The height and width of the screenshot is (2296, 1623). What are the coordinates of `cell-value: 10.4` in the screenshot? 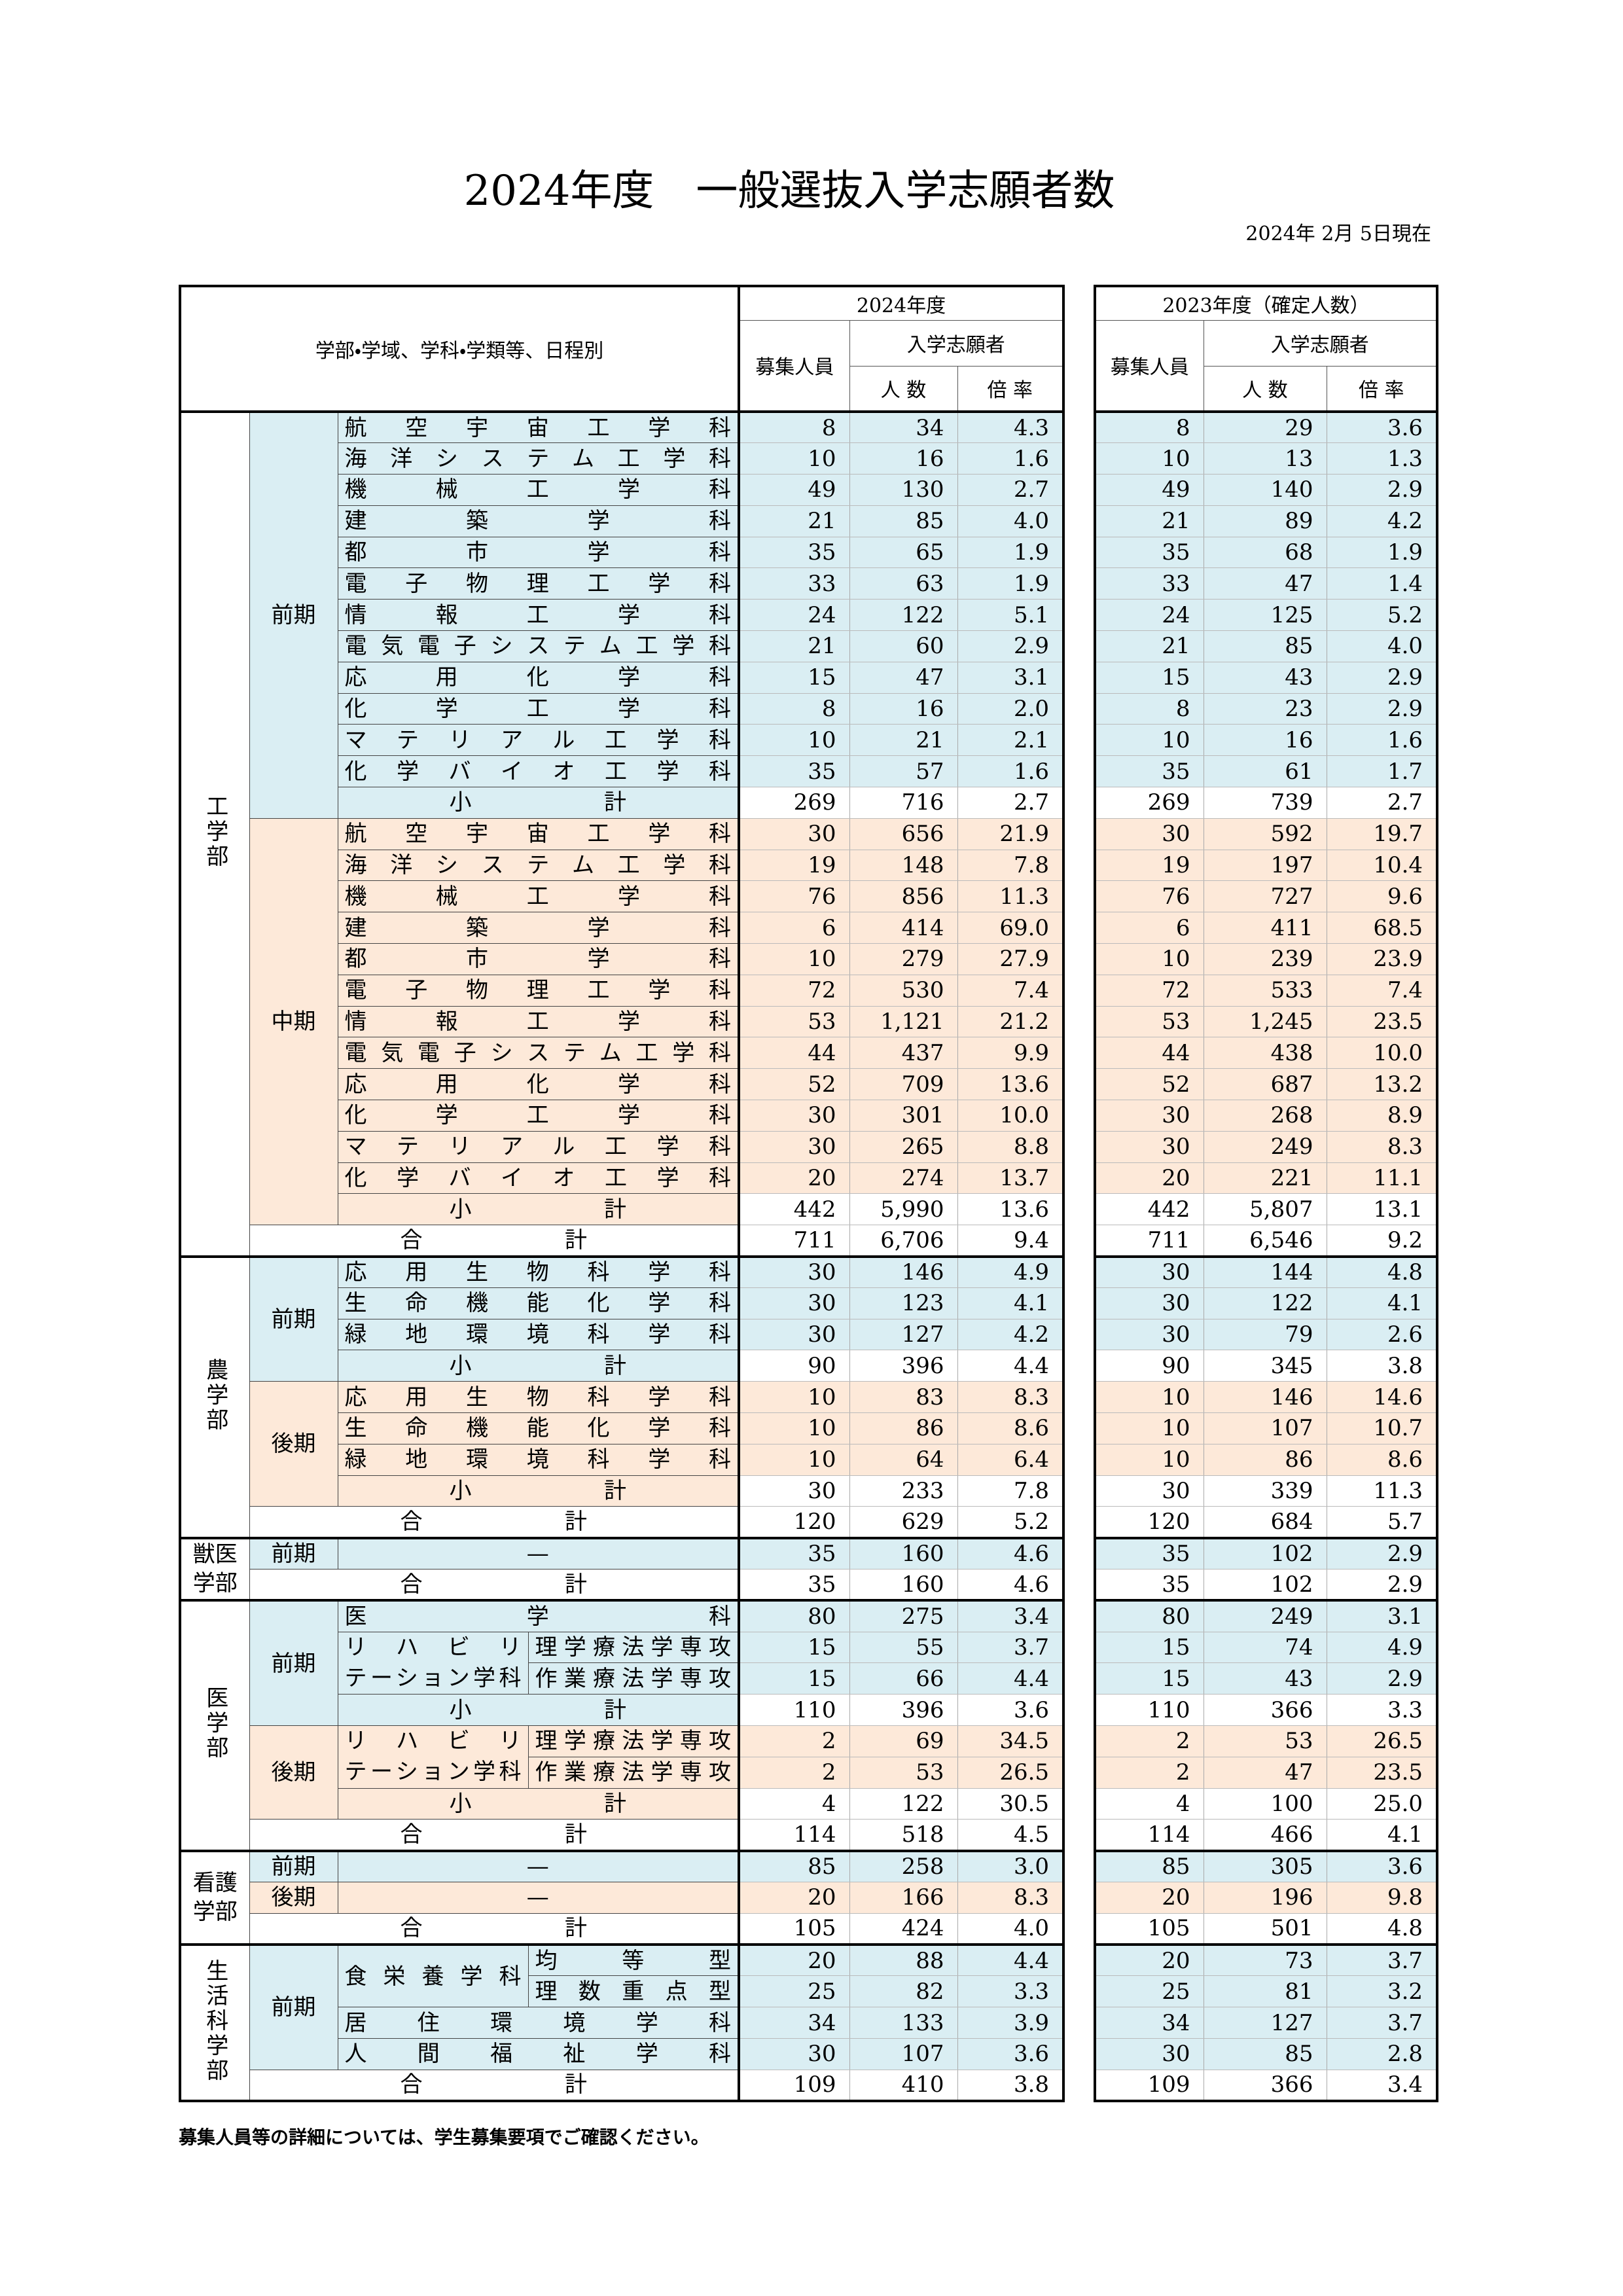 It's located at (1382, 865).